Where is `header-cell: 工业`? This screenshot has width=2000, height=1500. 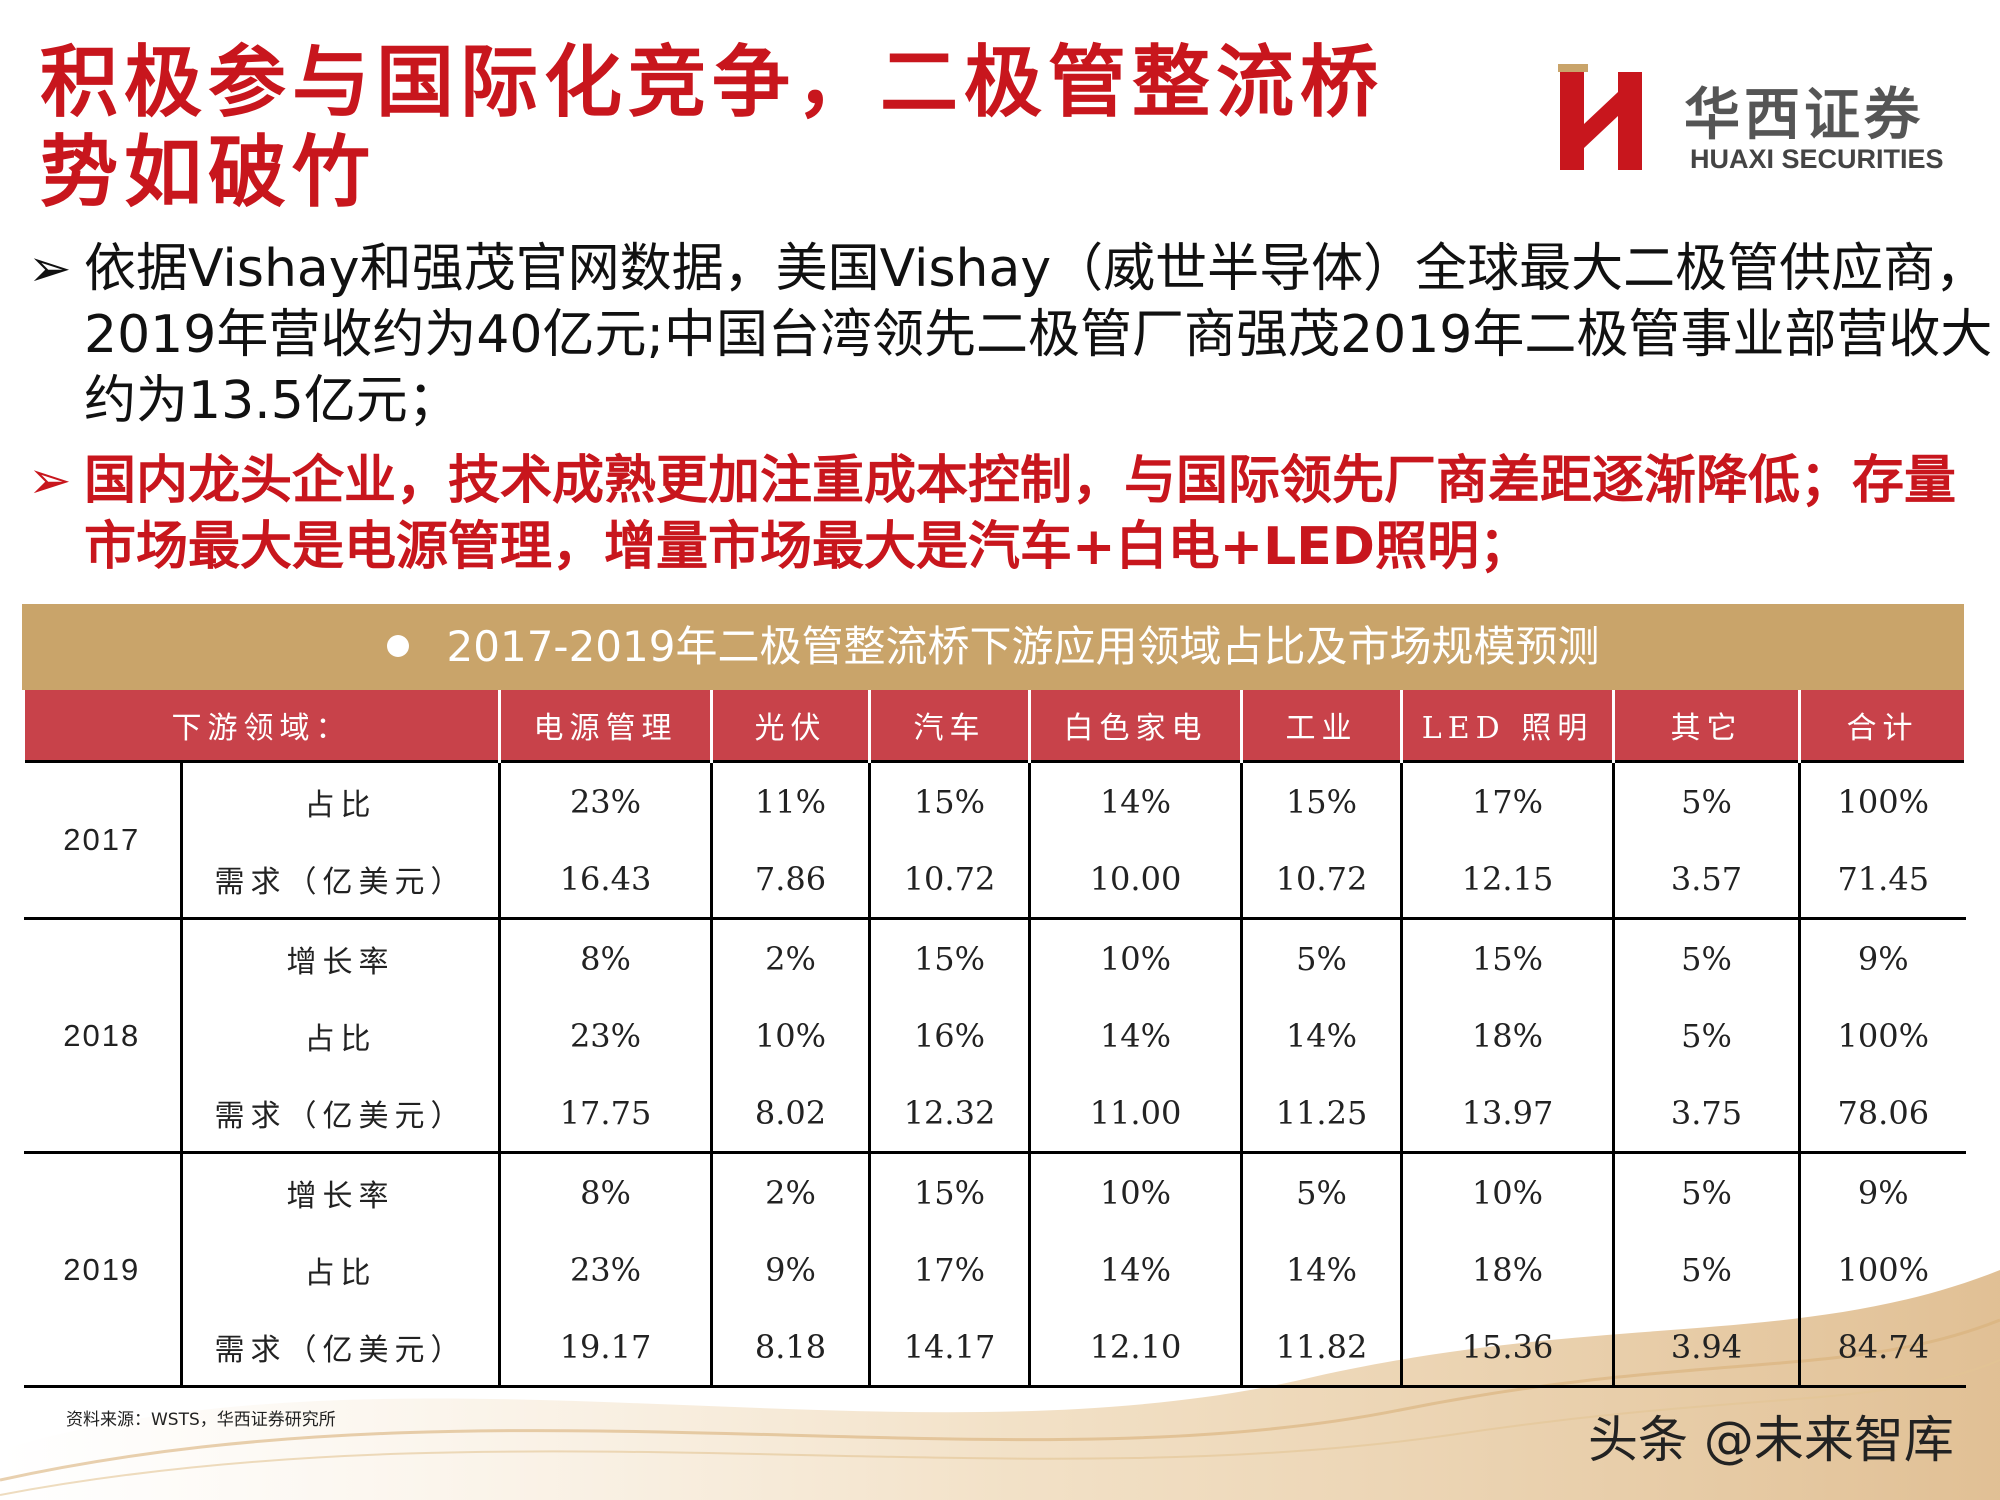 header-cell: 工业 is located at coordinates (1321, 726).